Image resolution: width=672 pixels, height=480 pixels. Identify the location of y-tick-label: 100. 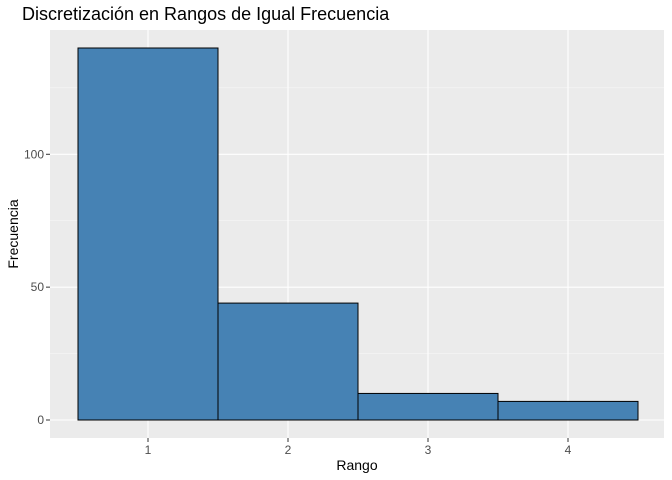
(34, 154).